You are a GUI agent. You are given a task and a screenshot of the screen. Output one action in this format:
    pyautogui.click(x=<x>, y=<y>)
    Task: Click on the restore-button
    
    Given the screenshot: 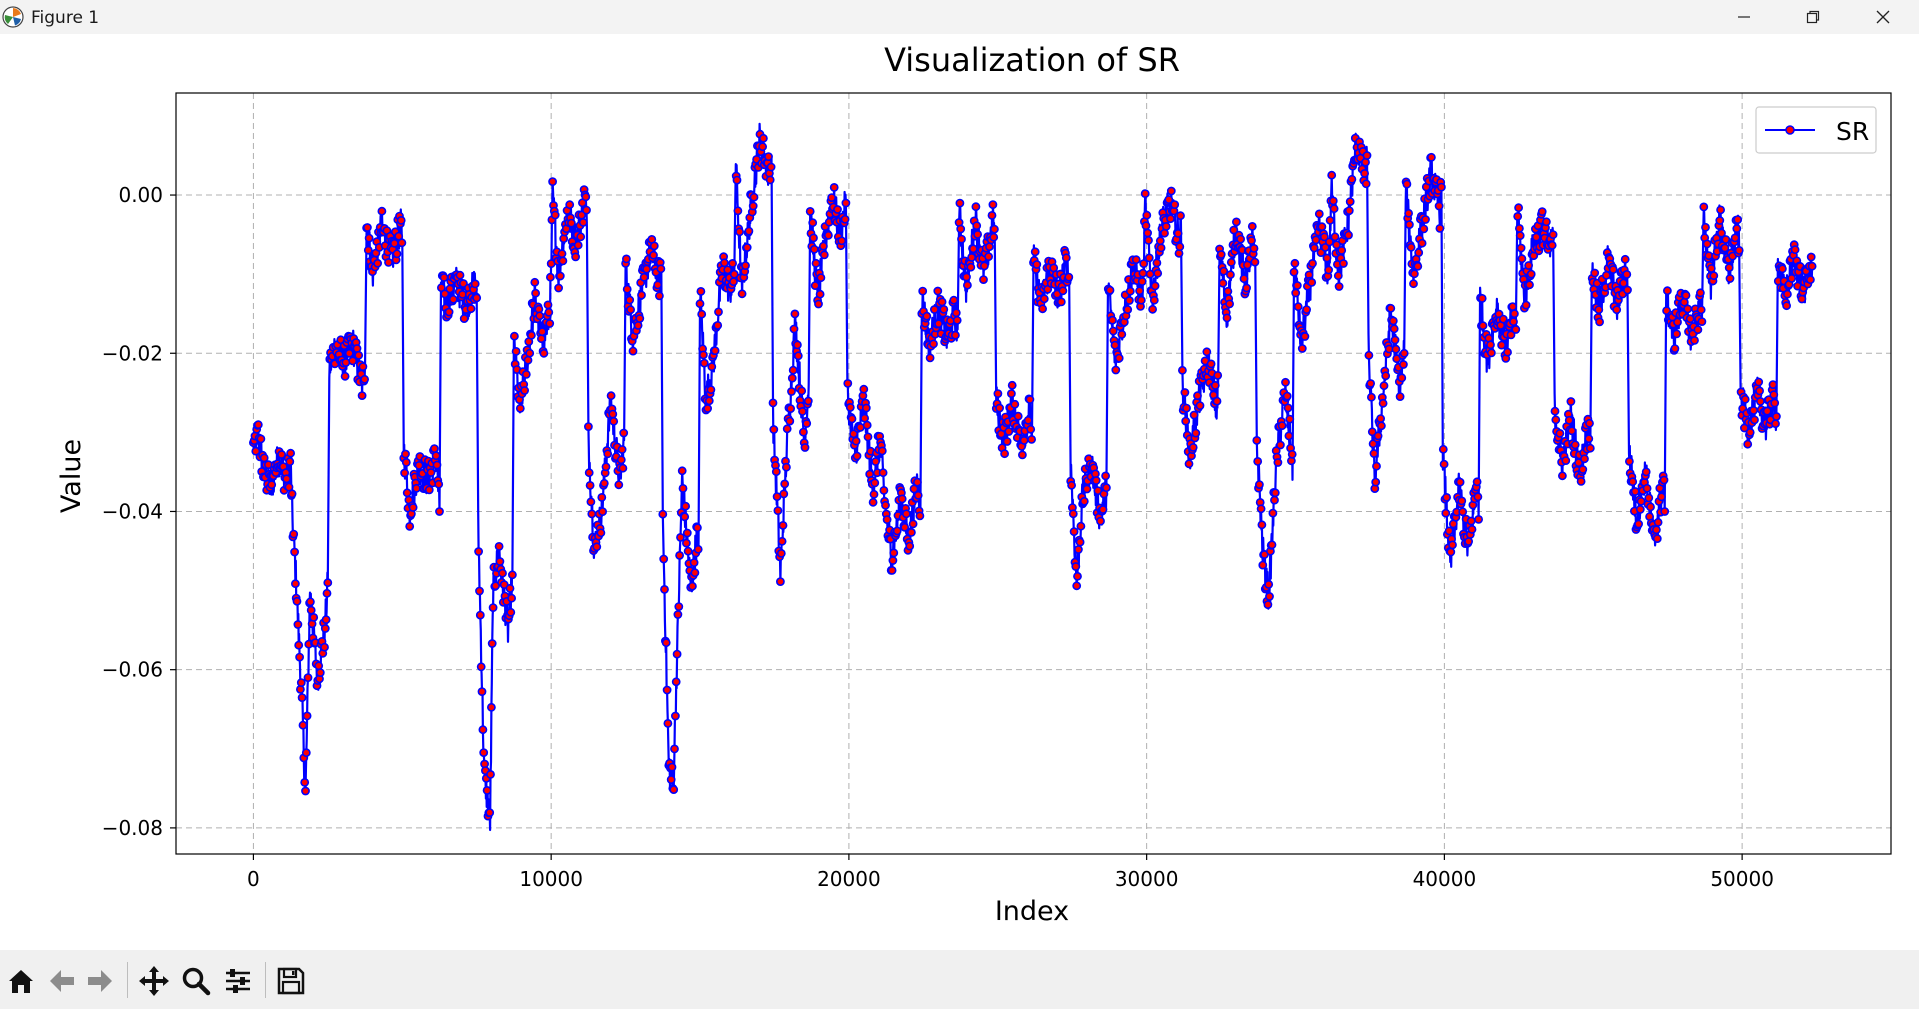 What is the action you would take?
    pyautogui.click(x=1813, y=17)
    